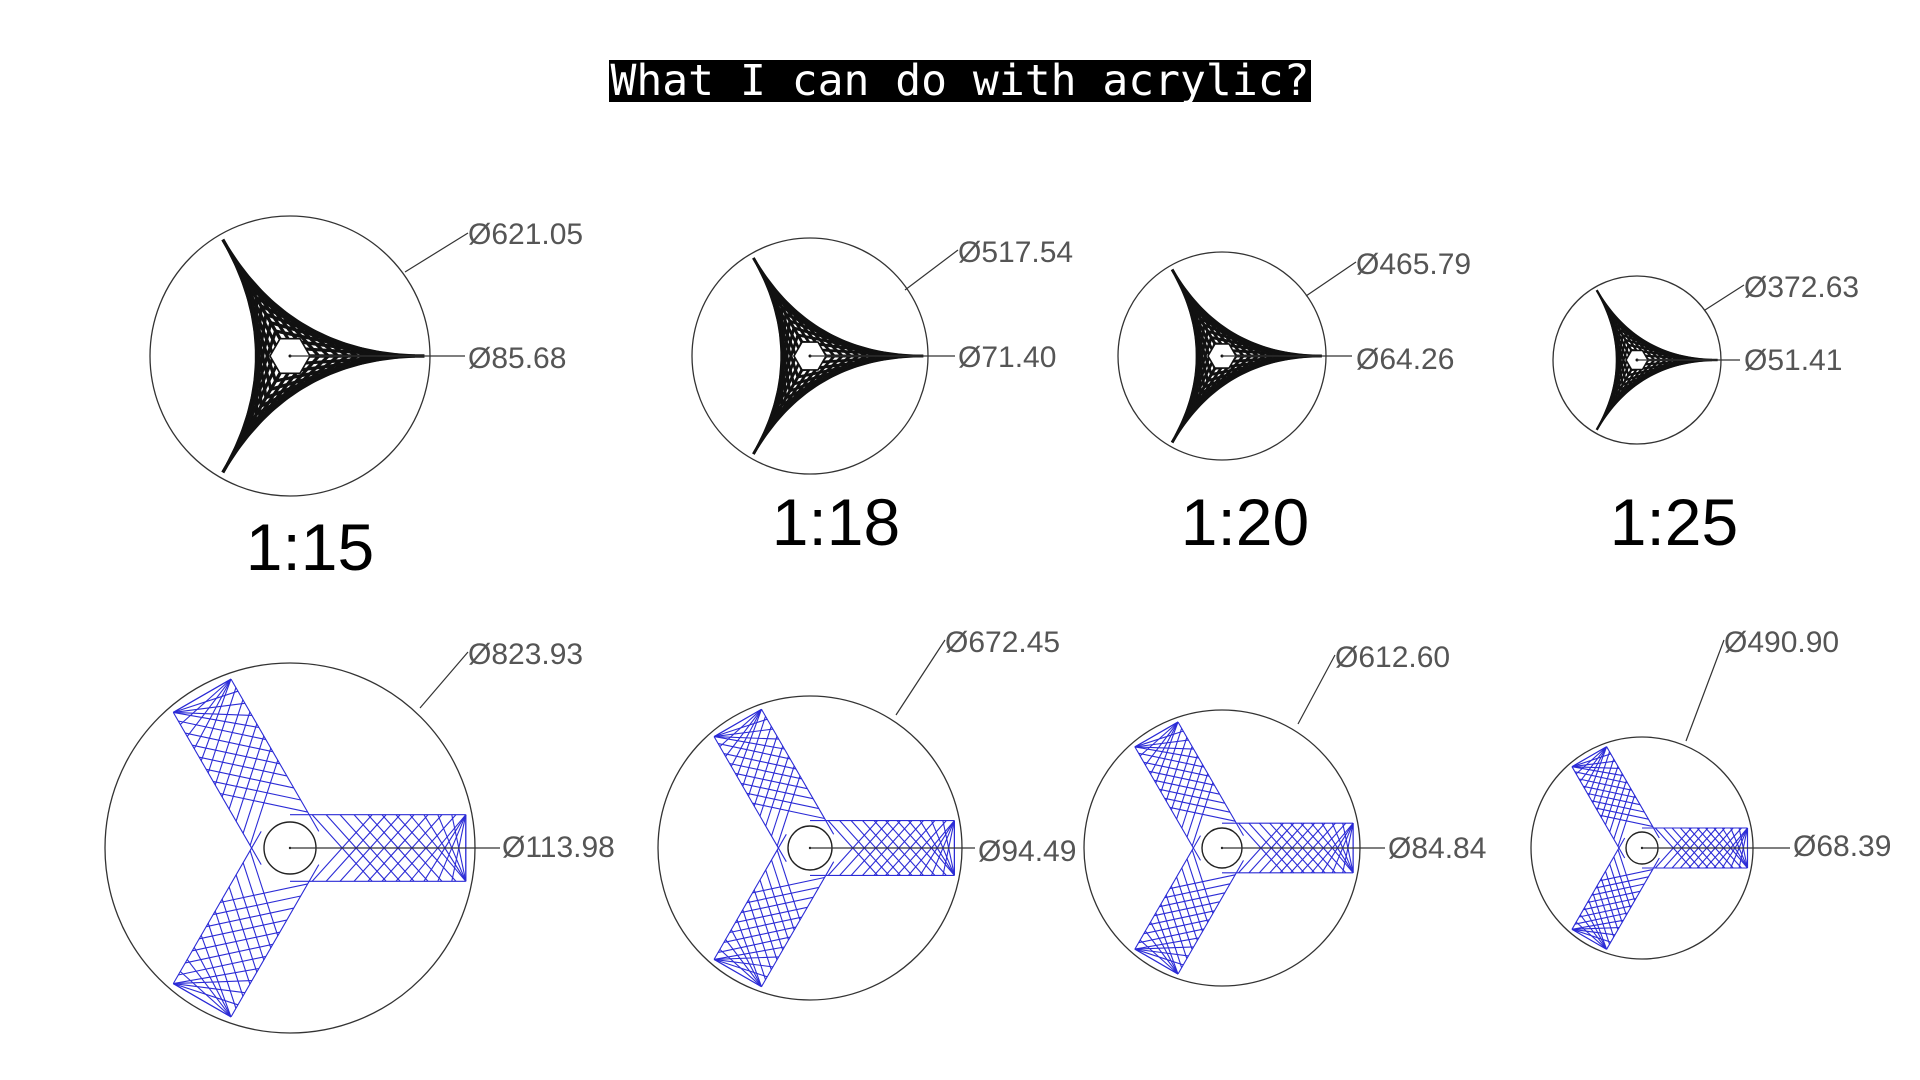  Describe the element at coordinates (1007, 357) in the screenshot. I see `inner-diameter-label: Ø71.40` at that location.